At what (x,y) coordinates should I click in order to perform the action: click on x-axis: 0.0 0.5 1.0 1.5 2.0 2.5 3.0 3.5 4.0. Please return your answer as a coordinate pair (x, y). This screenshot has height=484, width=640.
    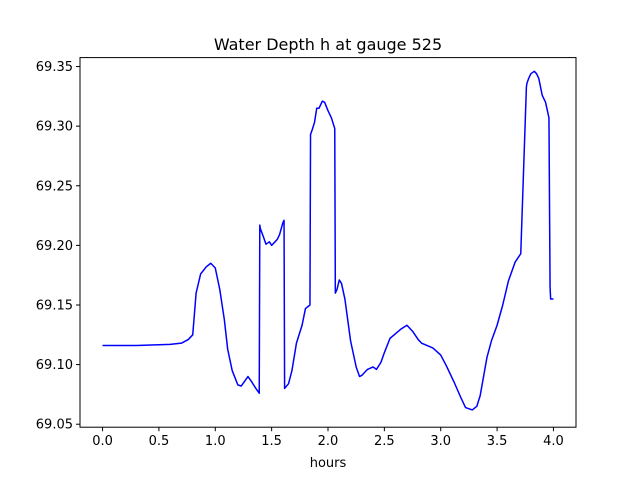
    Looking at the image, I should click on (328, 438).